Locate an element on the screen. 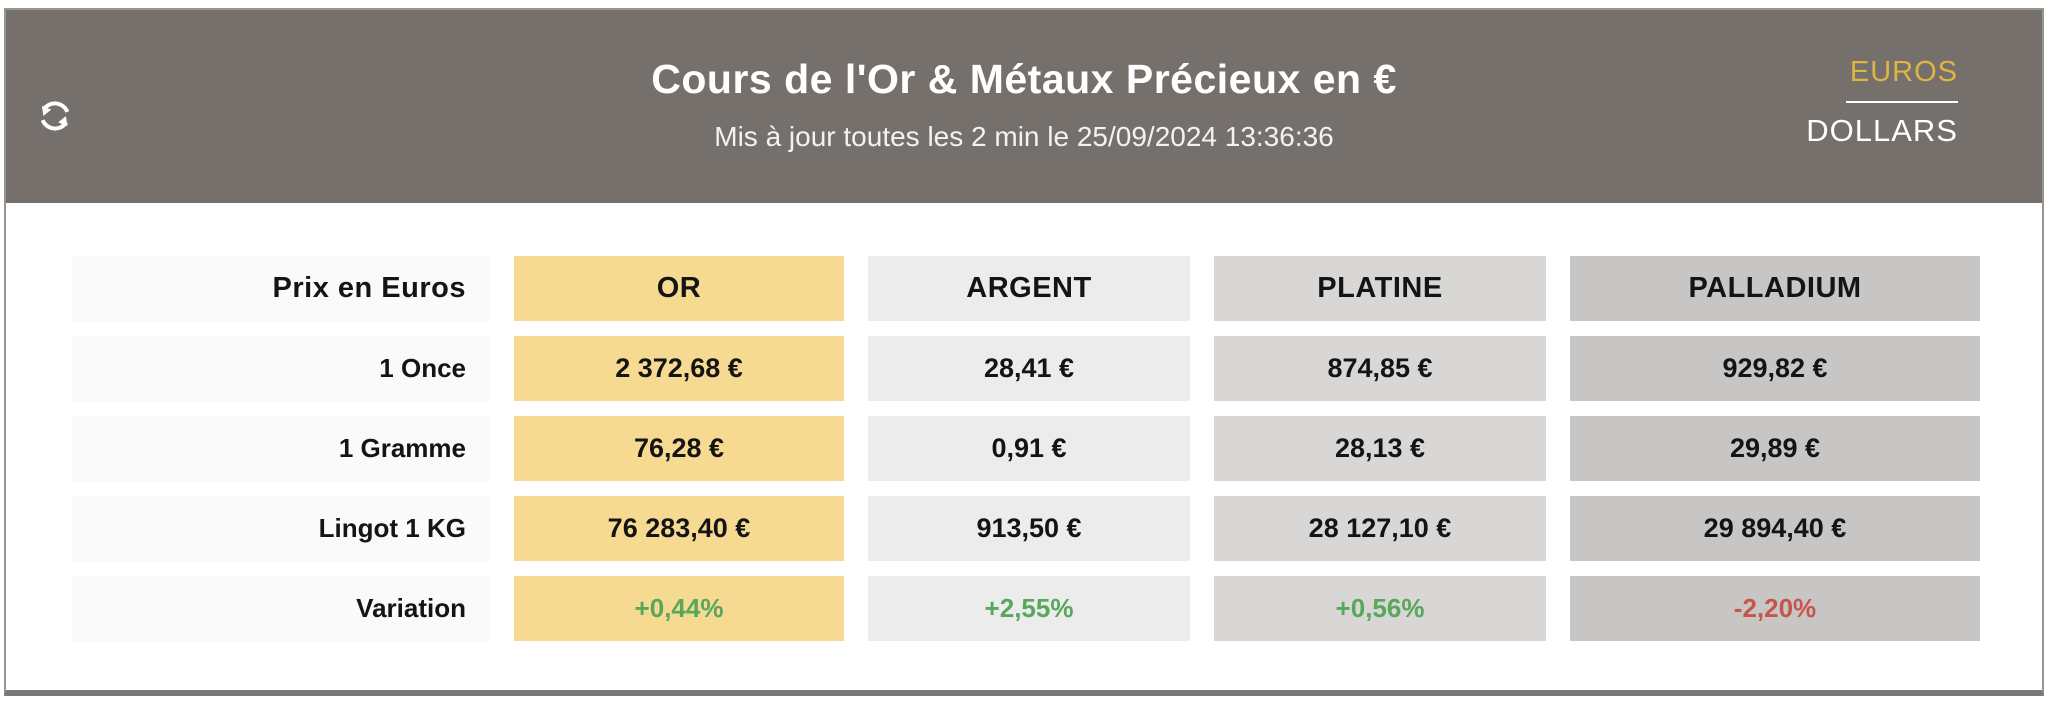 The image size is (2048, 703). column-header-platine: PLATINE is located at coordinates (1380, 288).